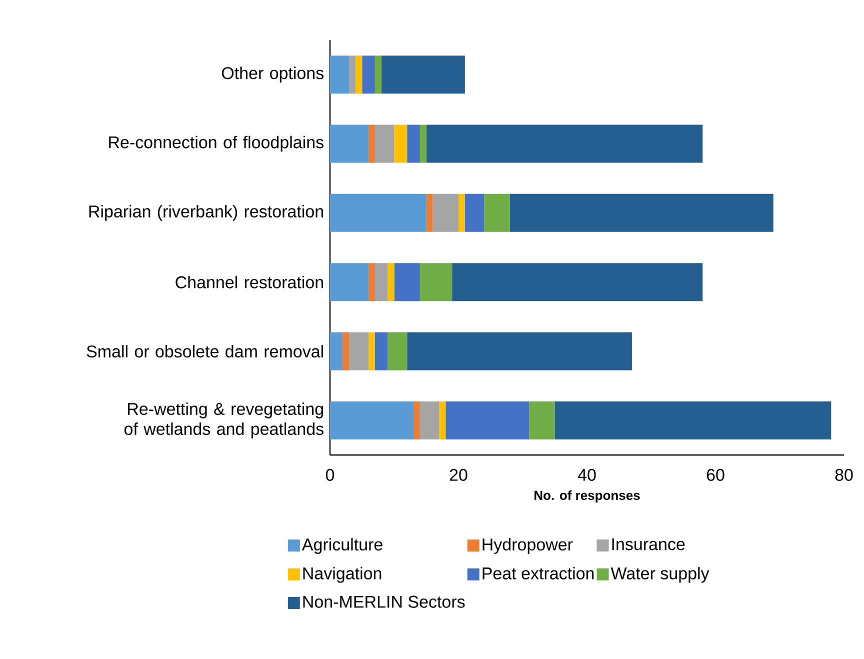 The width and height of the screenshot is (864, 659). What do you see at coordinates (216, 144) in the screenshot?
I see `y-tick-label: Re-connection of floodplains` at bounding box center [216, 144].